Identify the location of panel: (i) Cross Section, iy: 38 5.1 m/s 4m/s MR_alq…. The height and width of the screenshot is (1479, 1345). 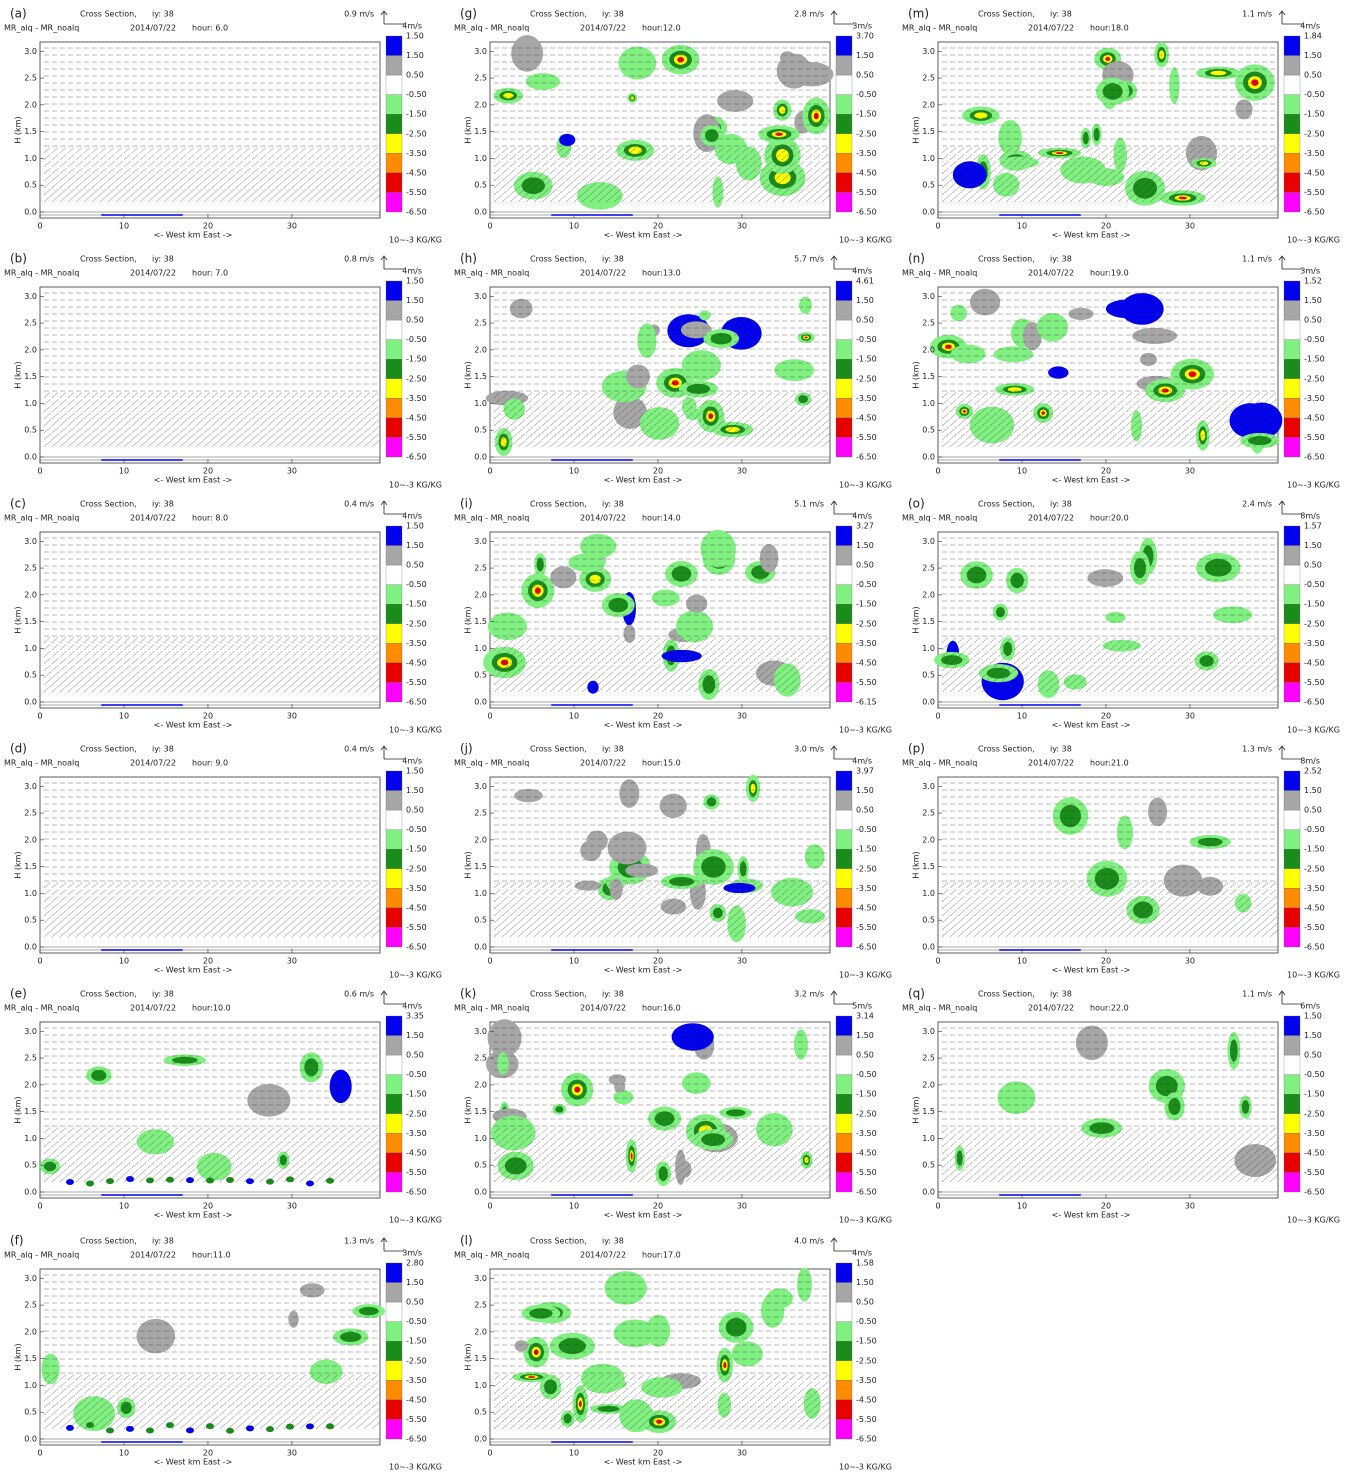
(673, 616).